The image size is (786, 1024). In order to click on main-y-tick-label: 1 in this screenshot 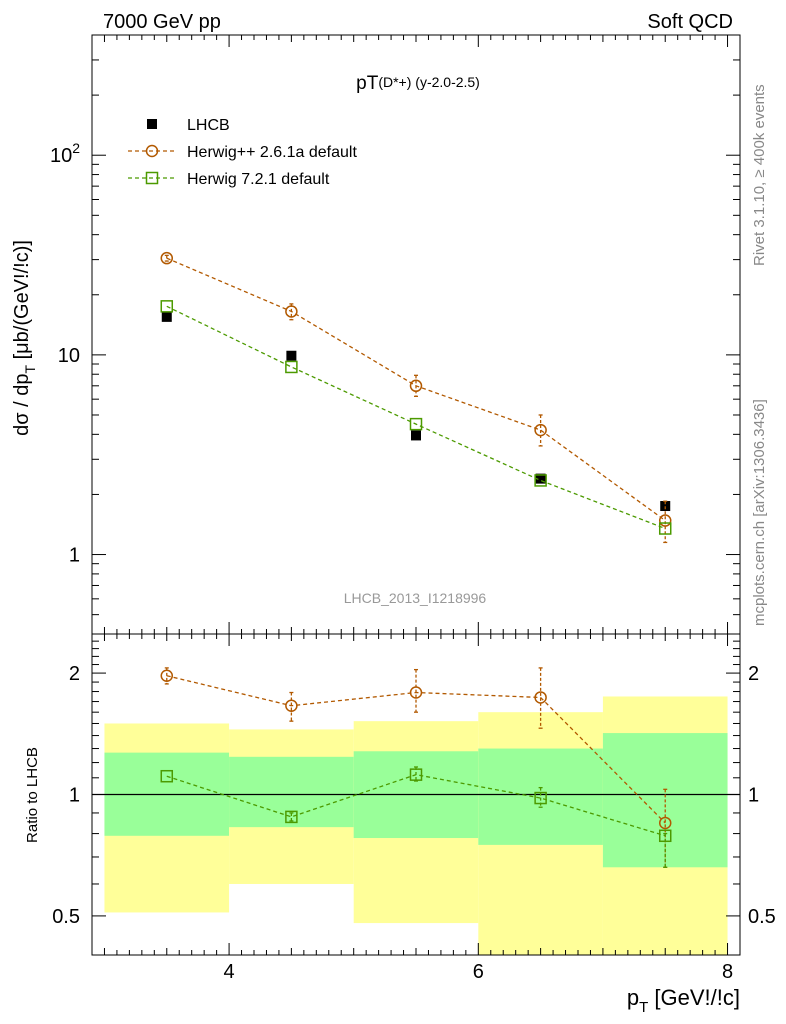, I will do `click(74, 556)`.